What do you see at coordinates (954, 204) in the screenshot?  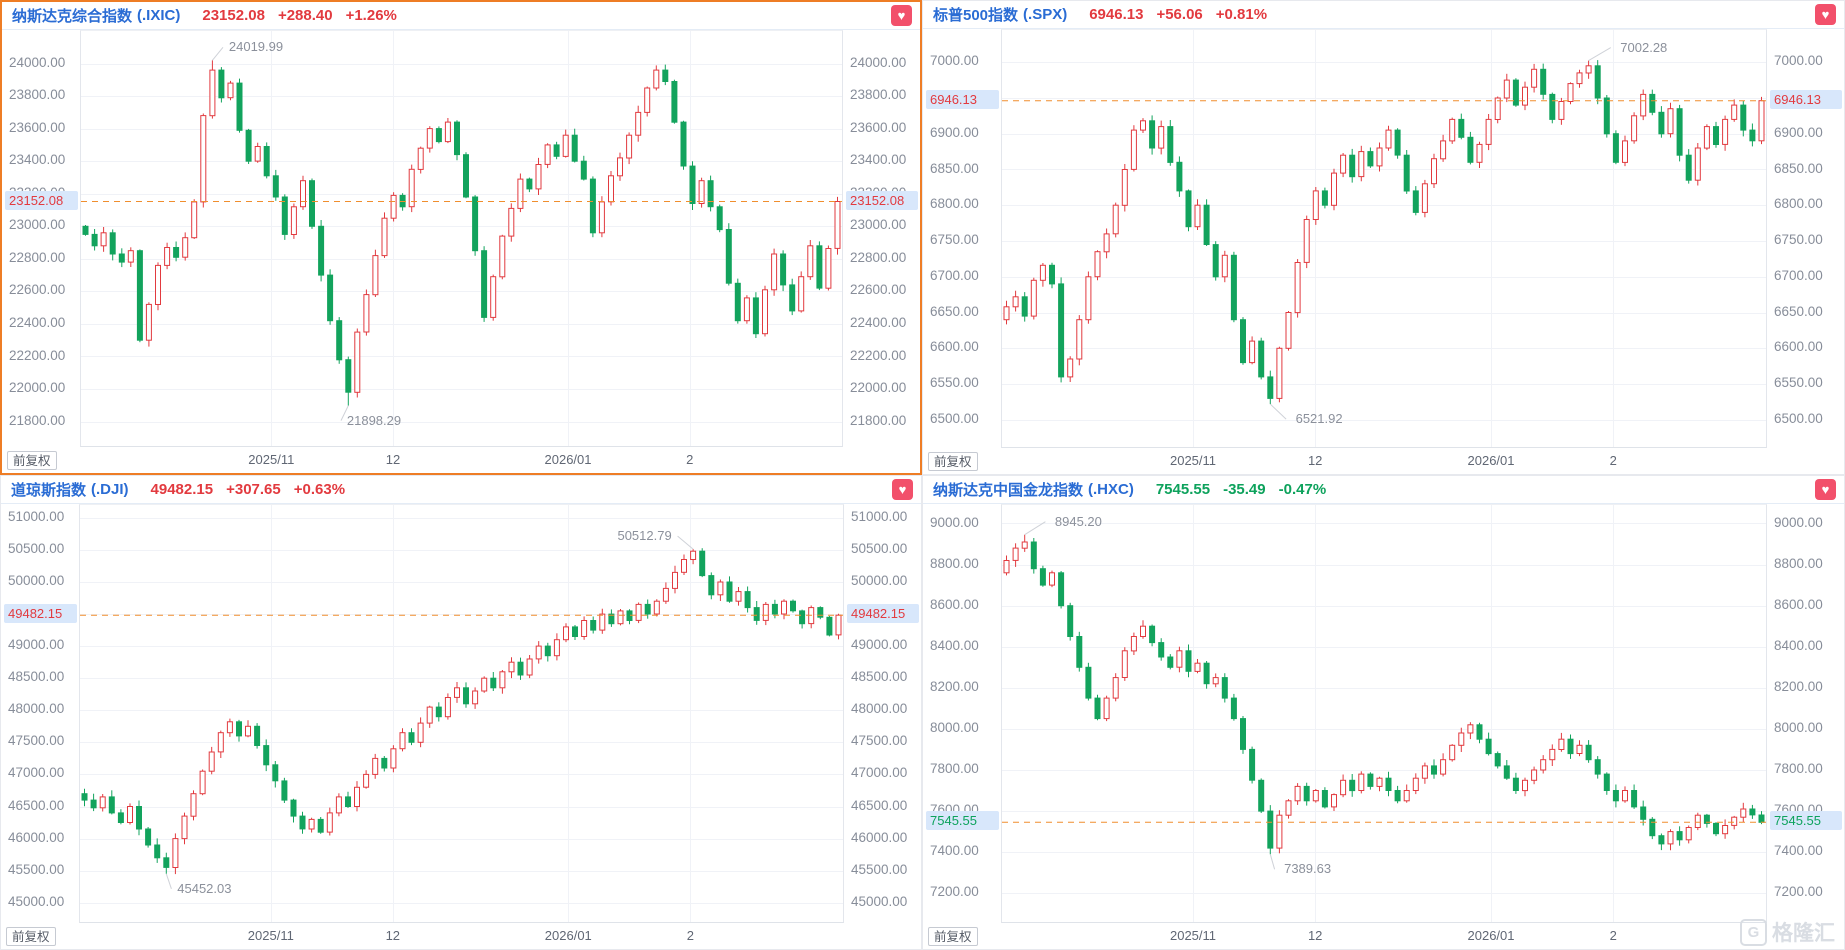 I see `axis-tick-label: 6800.00` at bounding box center [954, 204].